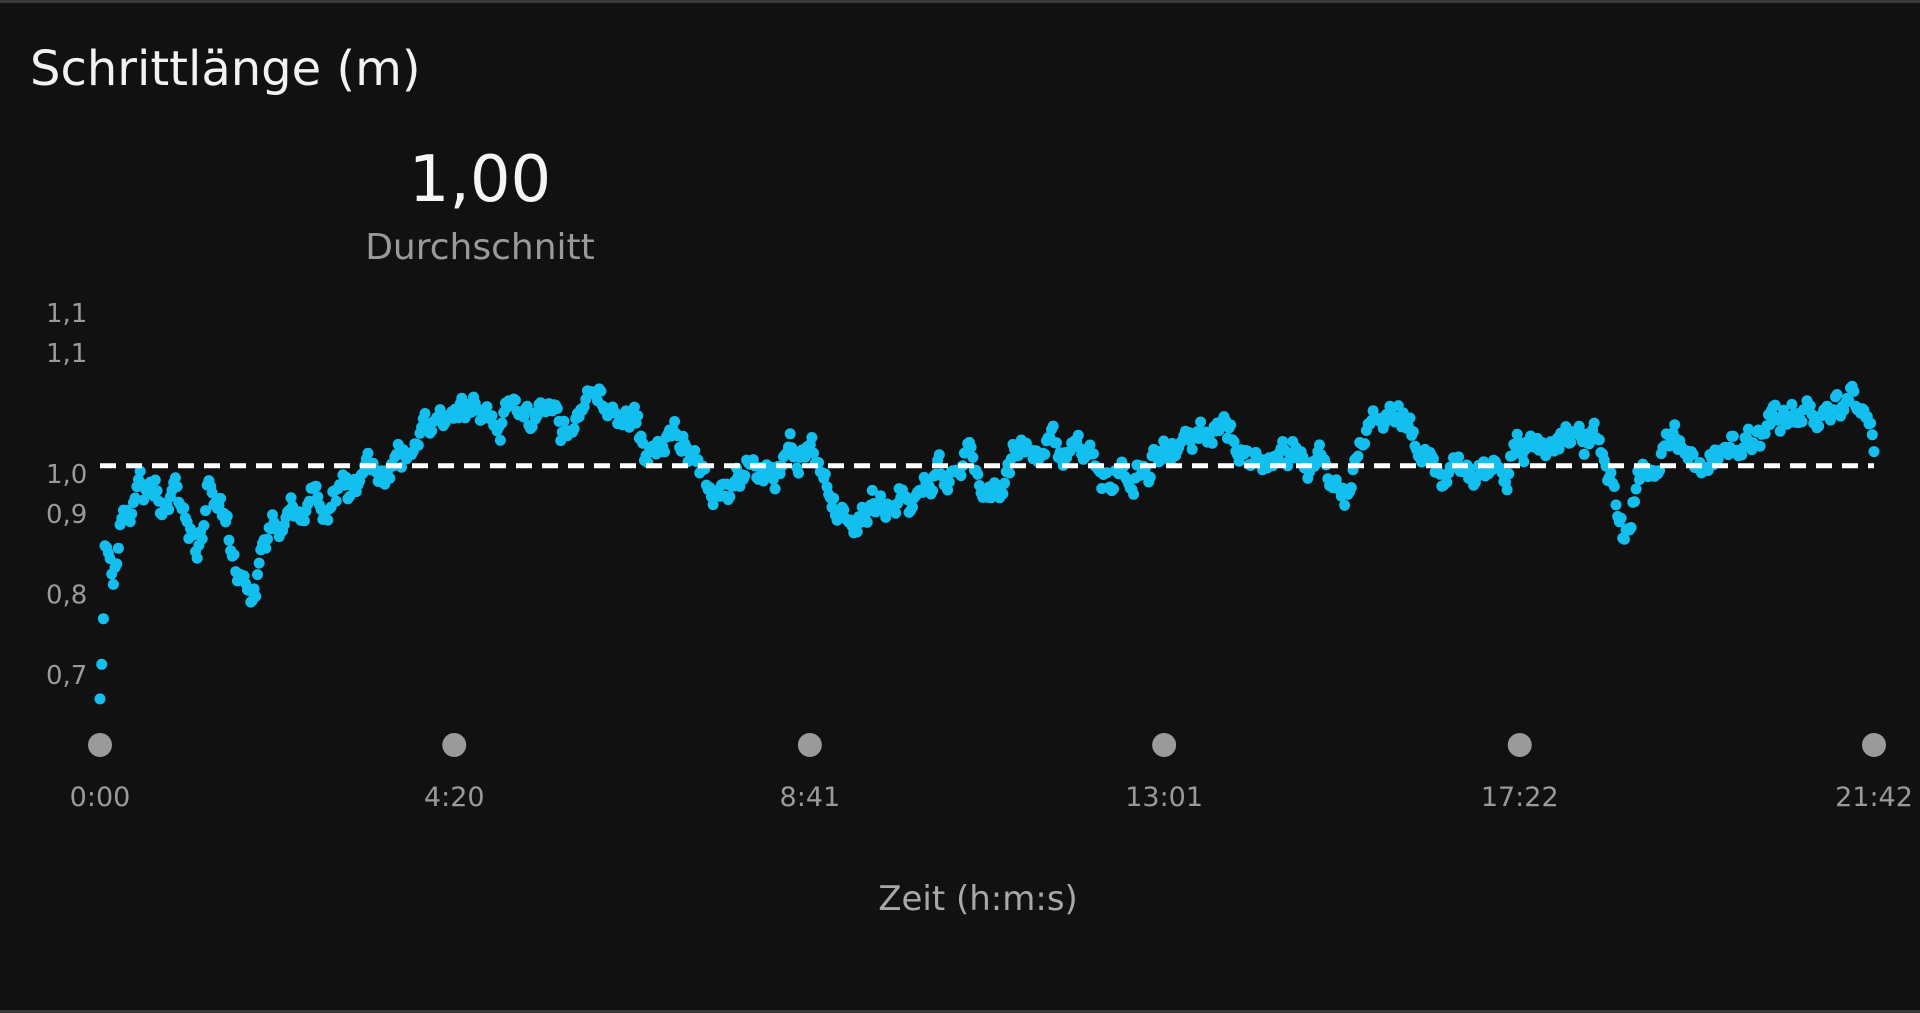 The height and width of the screenshot is (1013, 1920). Describe the element at coordinates (66, 475) in the screenshot. I see `y-tick-label: 1,0` at that location.